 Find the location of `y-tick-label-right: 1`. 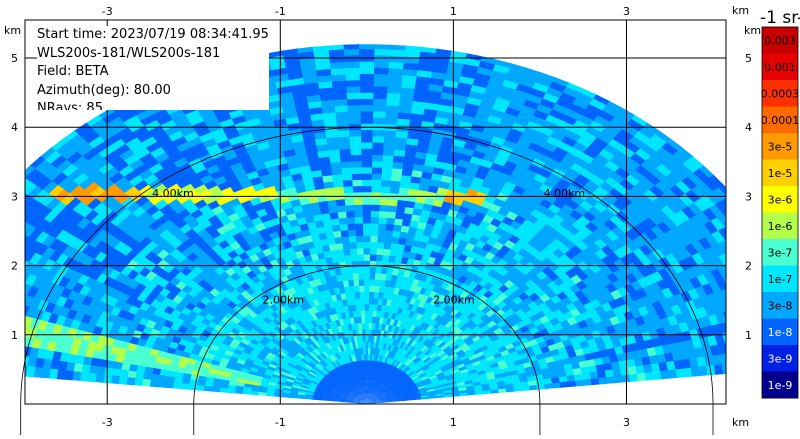

y-tick-label-right: 1 is located at coordinates (748, 335).